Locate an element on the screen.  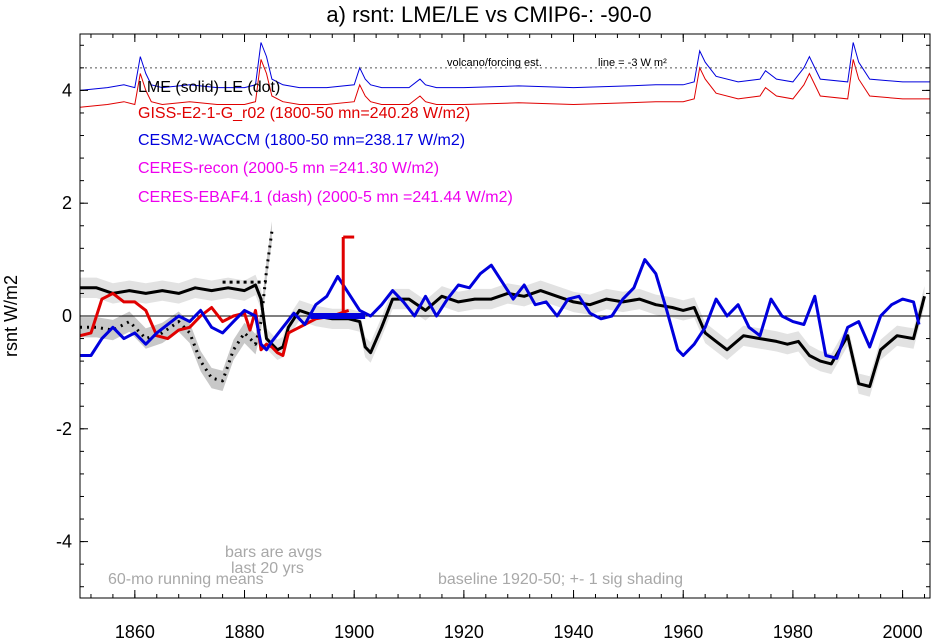
forcing-series is located at coordinates (504, 75).